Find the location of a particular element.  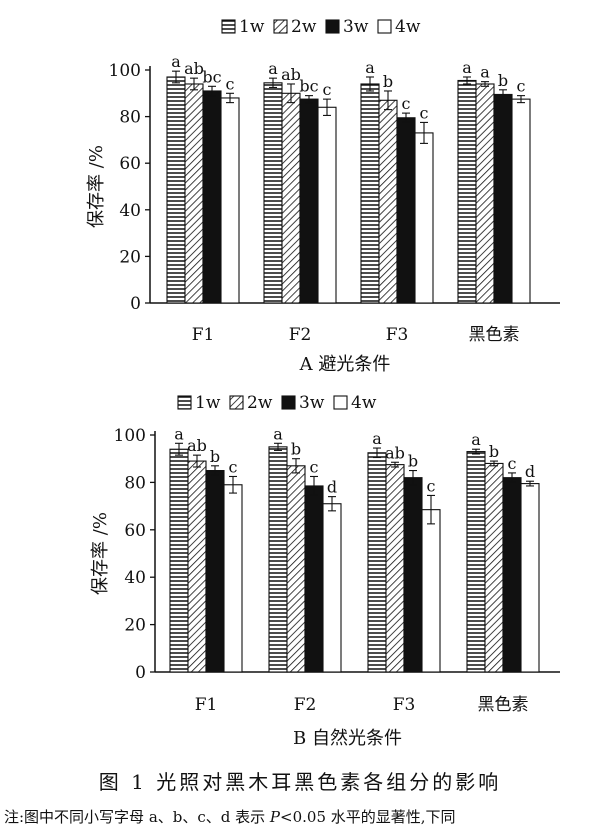

bar-1w-F3 is located at coordinates (370, 193).